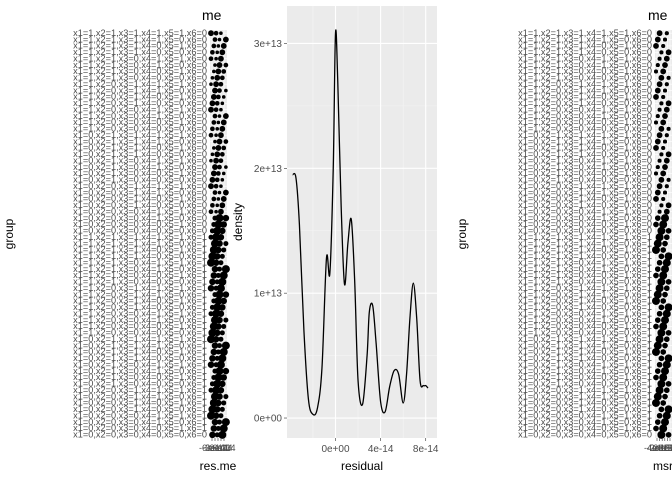  What do you see at coordinates (585, 237) in the screenshot?
I see `group-label: x1=1,x2=1,x3=1,x4=1,x5=1,x6=1` at bounding box center [585, 237].